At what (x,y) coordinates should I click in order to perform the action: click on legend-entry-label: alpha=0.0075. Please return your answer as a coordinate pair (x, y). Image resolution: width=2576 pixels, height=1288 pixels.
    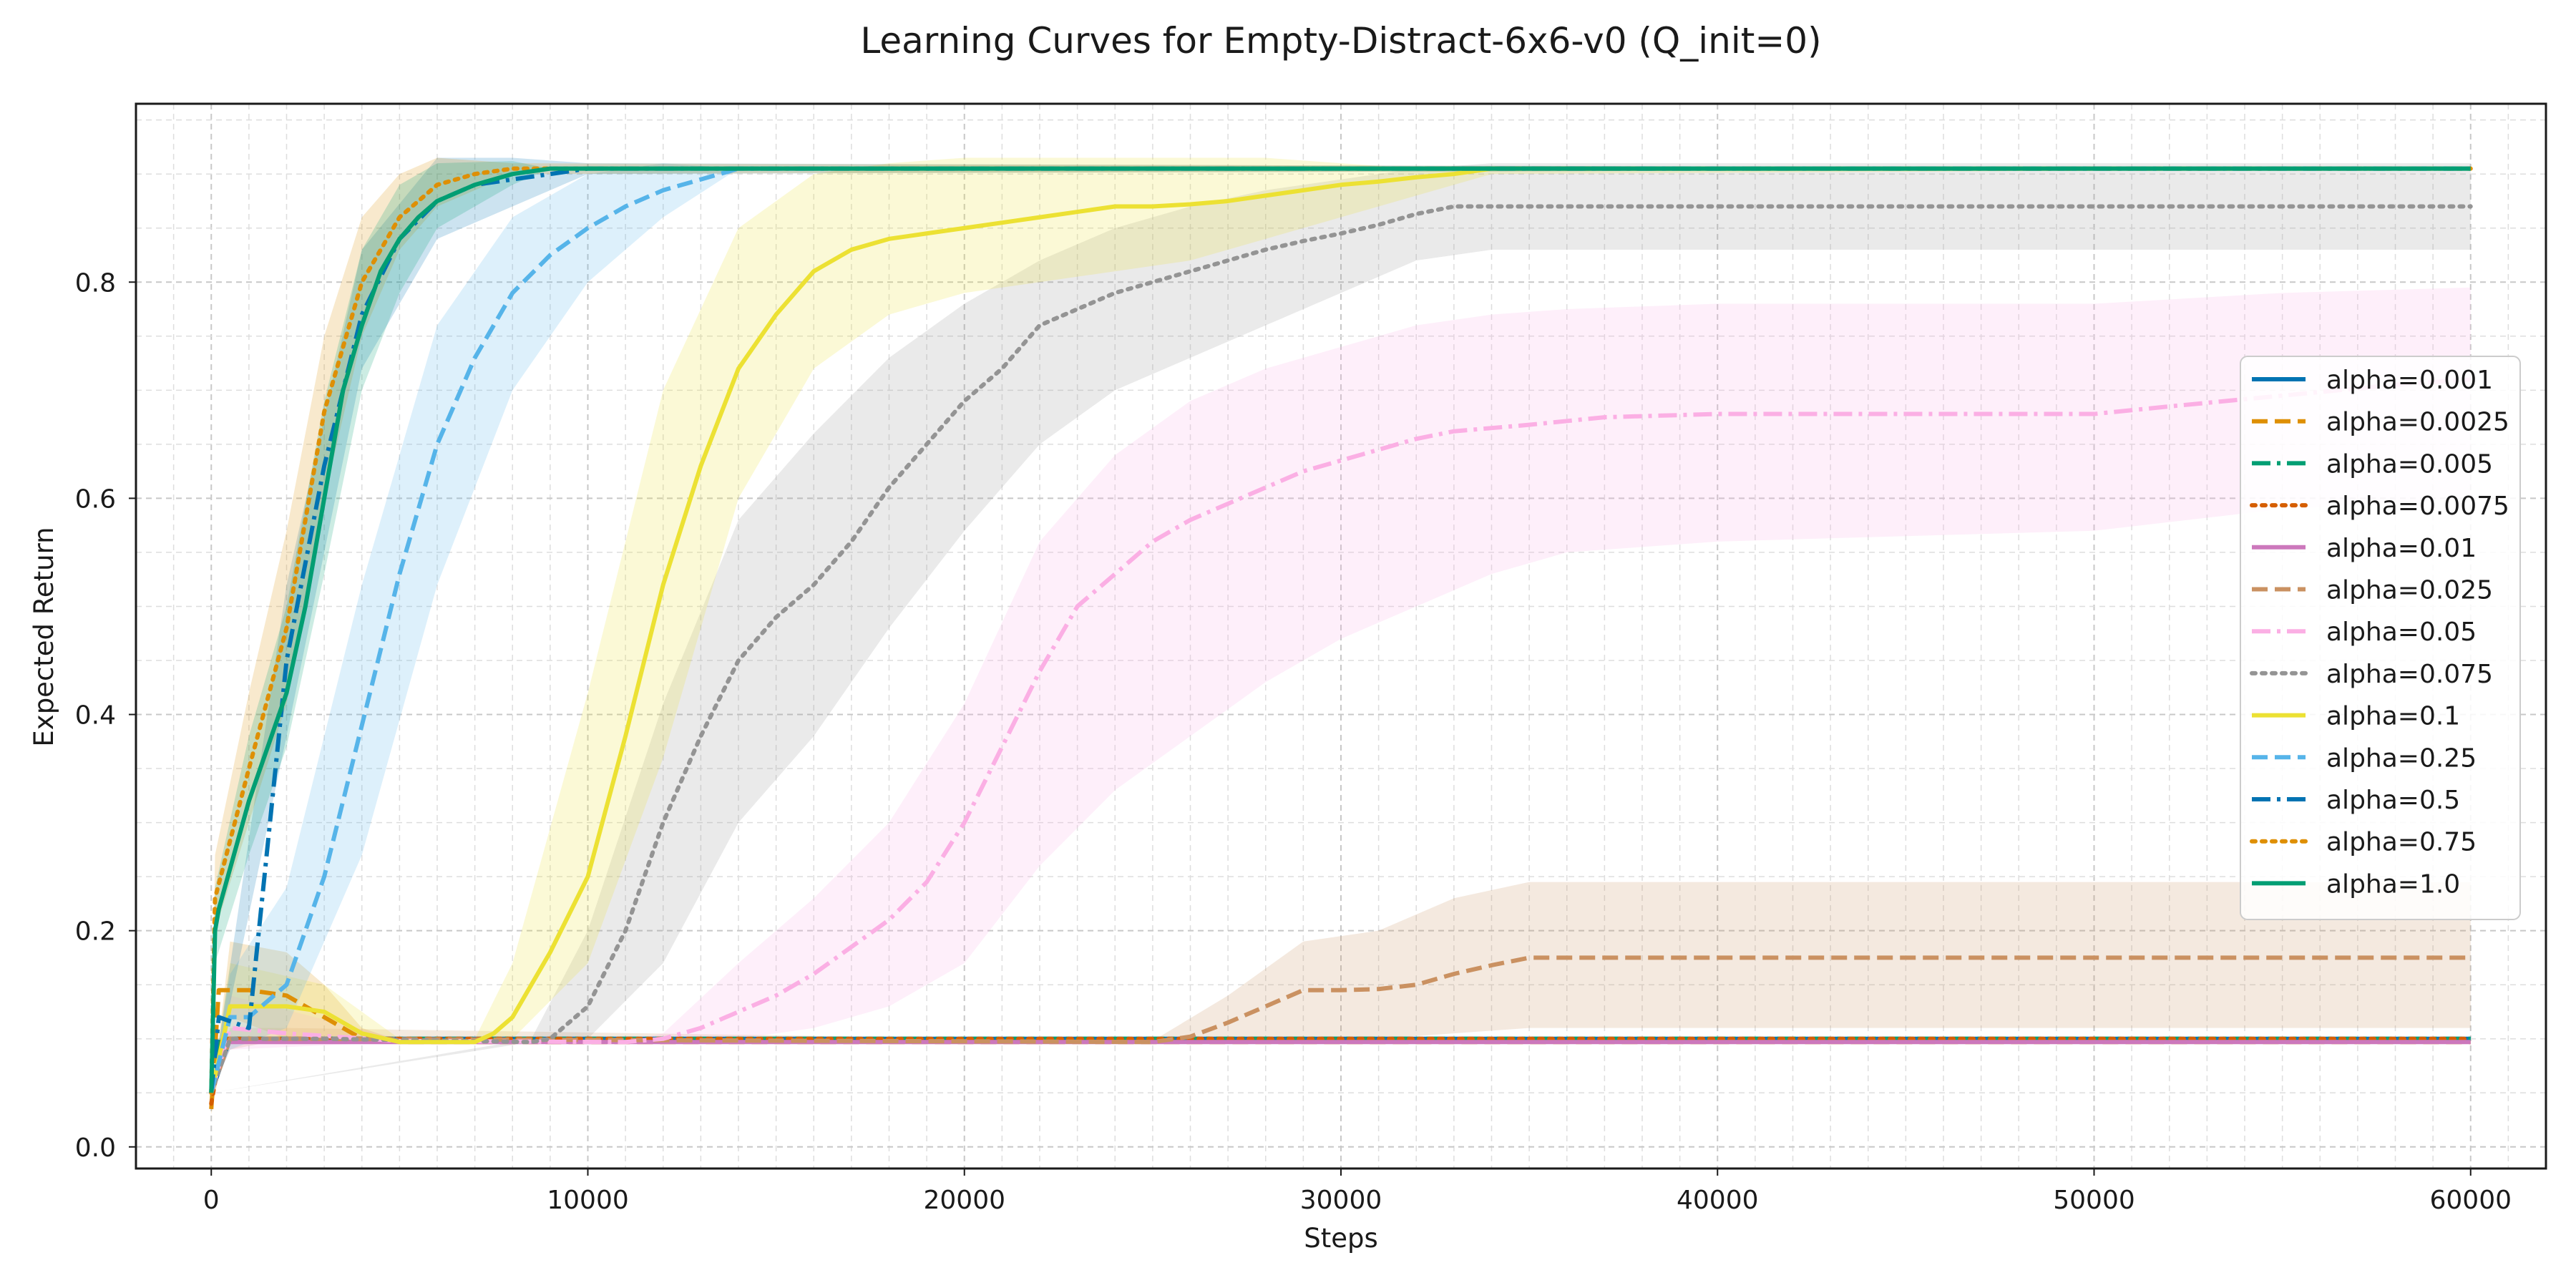
    Looking at the image, I should click on (2417, 506).